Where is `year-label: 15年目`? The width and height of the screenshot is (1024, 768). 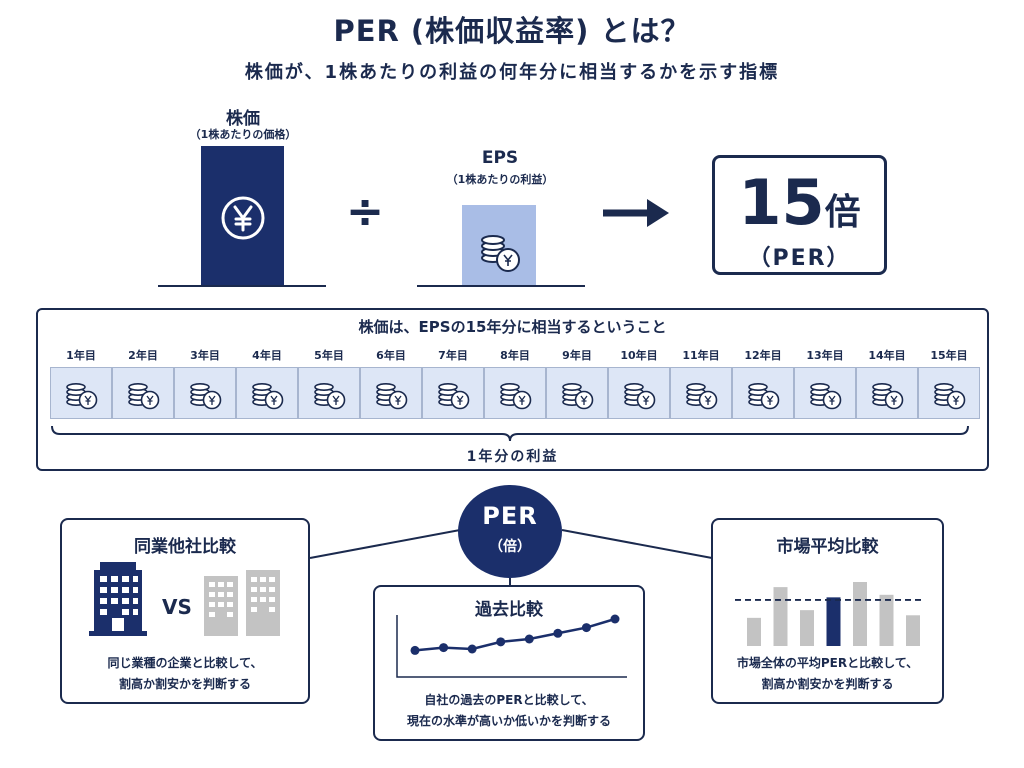 year-label: 15年目 is located at coordinates (949, 355).